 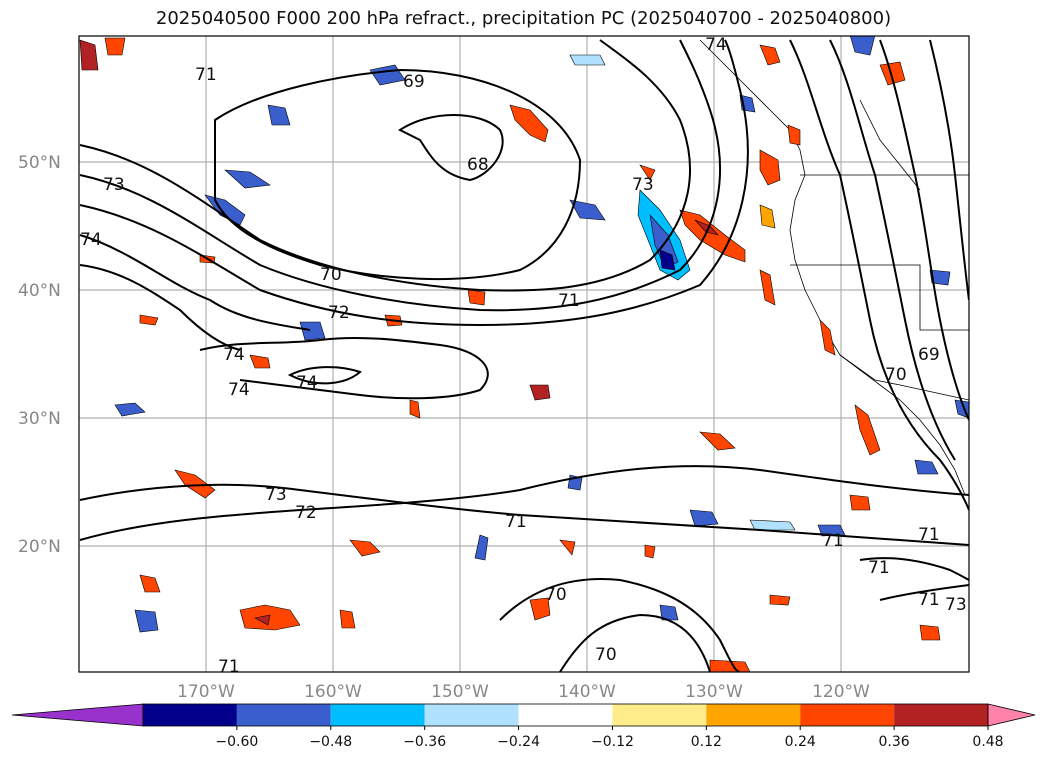 I want to click on lon-label: 140°W, so click(x=587, y=692).